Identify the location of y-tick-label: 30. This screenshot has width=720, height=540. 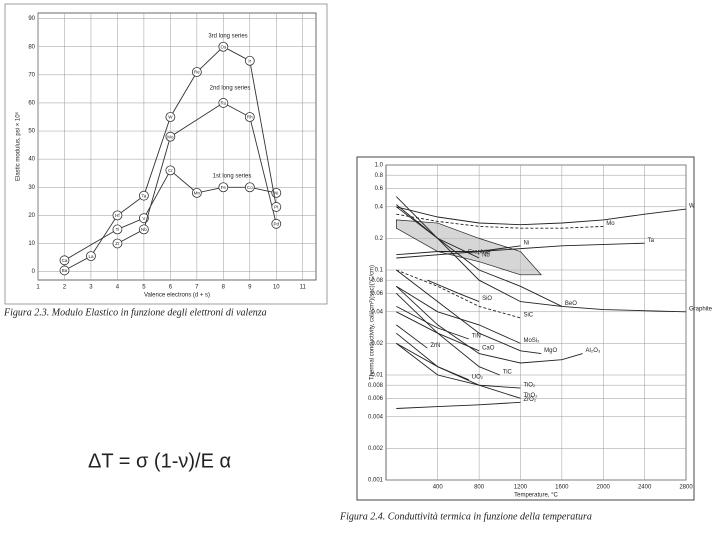
(31, 188).